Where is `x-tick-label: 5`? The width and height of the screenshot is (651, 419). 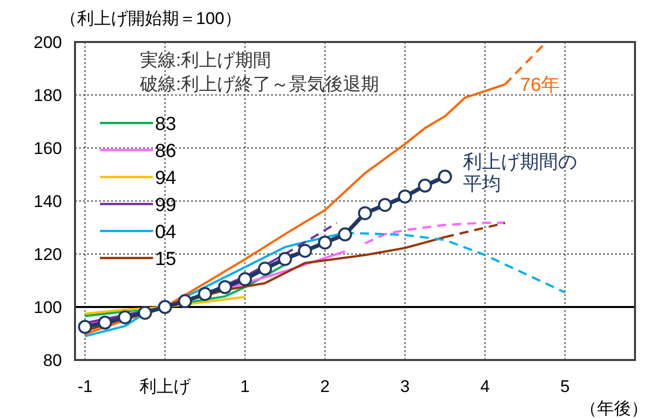 x-tick-label: 5 is located at coordinates (565, 386).